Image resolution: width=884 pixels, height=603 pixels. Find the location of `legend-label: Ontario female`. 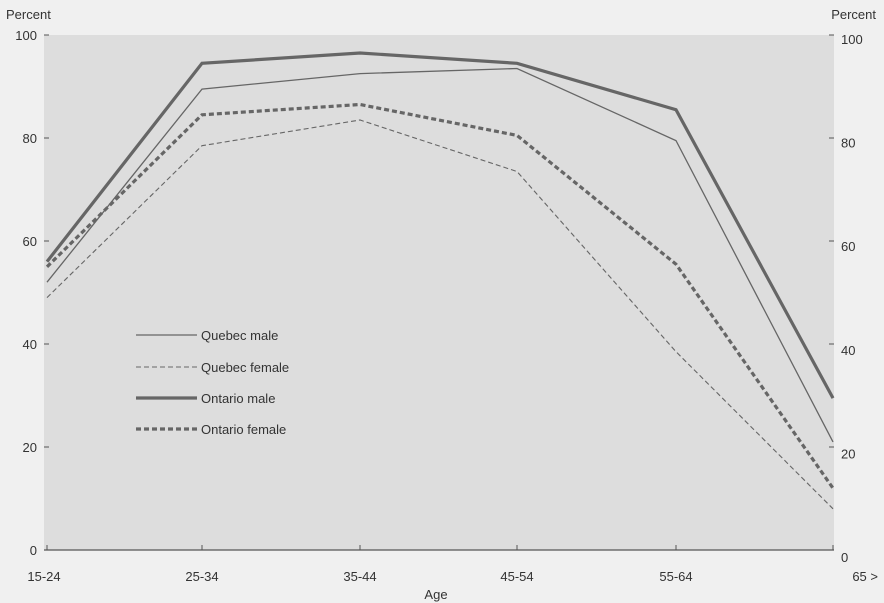

legend-label: Ontario female is located at coordinates (243, 429).